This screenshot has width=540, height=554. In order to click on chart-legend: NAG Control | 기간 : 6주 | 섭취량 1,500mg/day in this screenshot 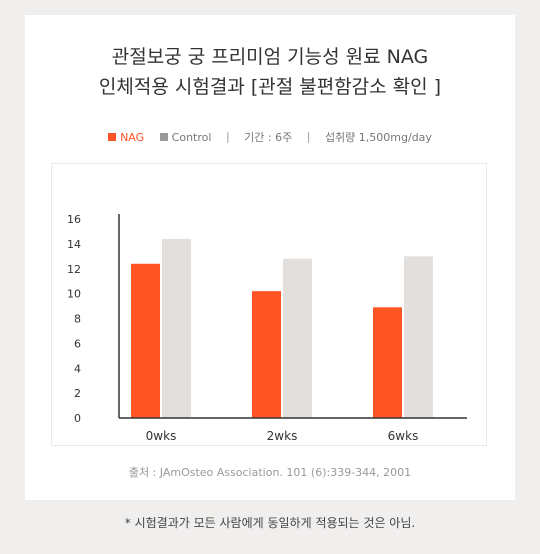, I will do `click(270, 137)`.